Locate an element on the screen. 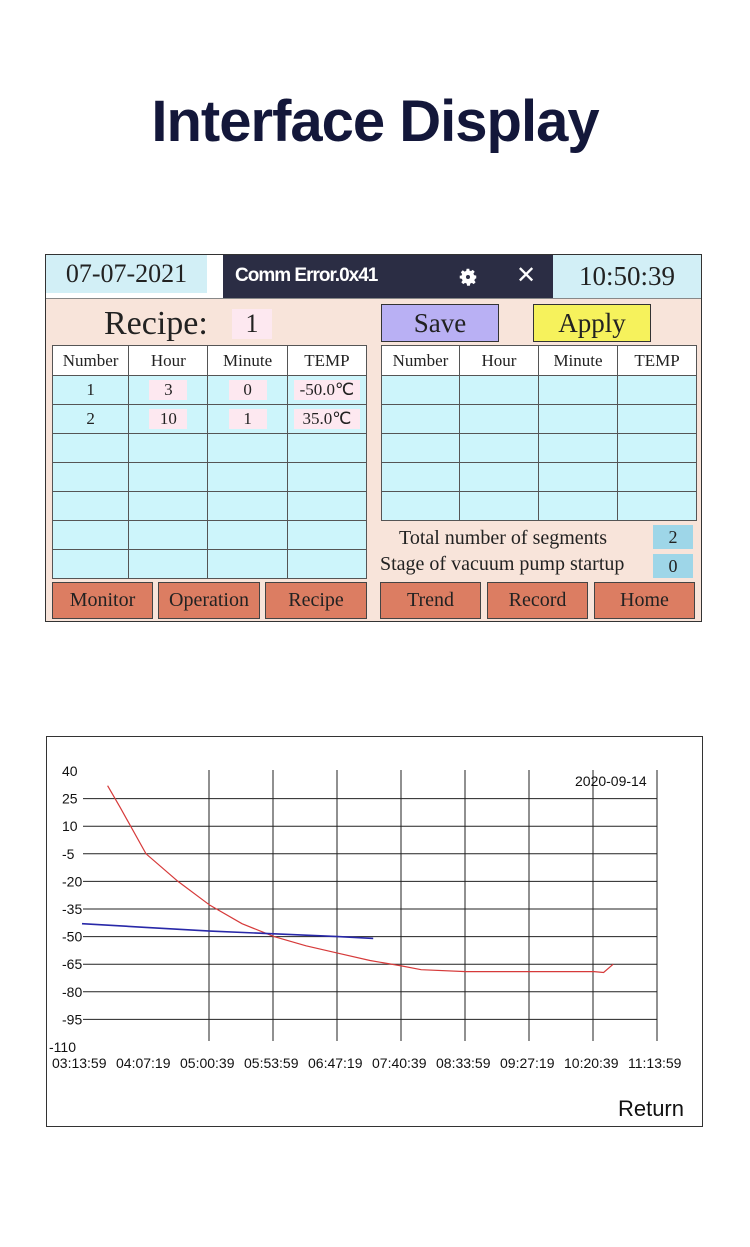 The height and width of the screenshot is (1247, 750). hour-input: 3 is located at coordinates (168, 390).